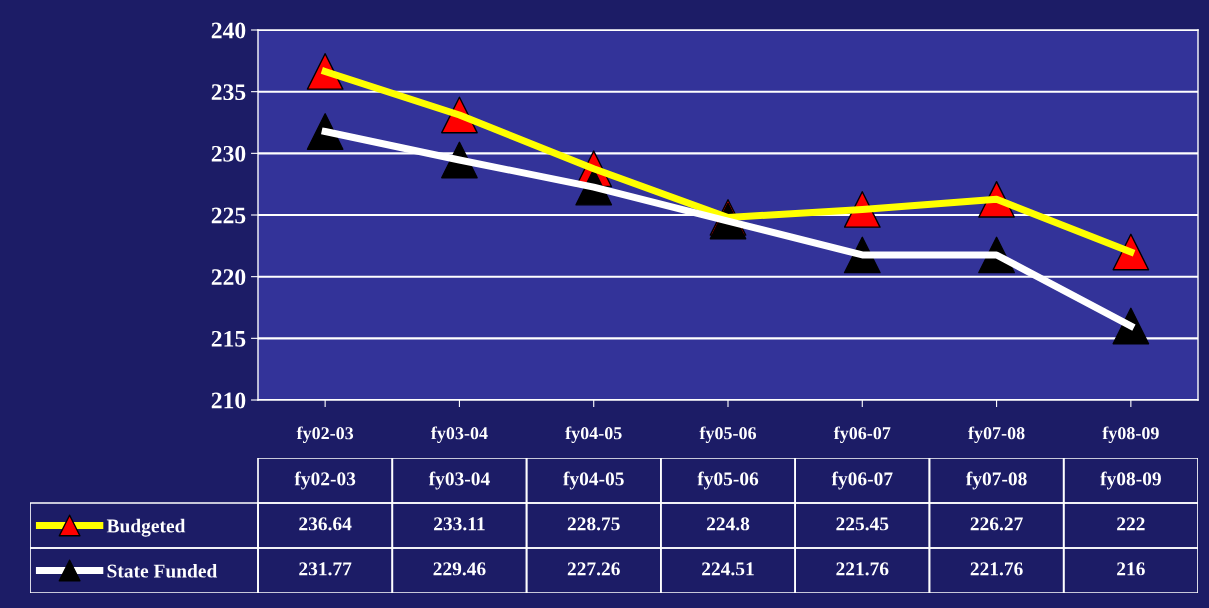  What do you see at coordinates (862, 480) in the screenshot?
I see `category-label: fy06-07` at bounding box center [862, 480].